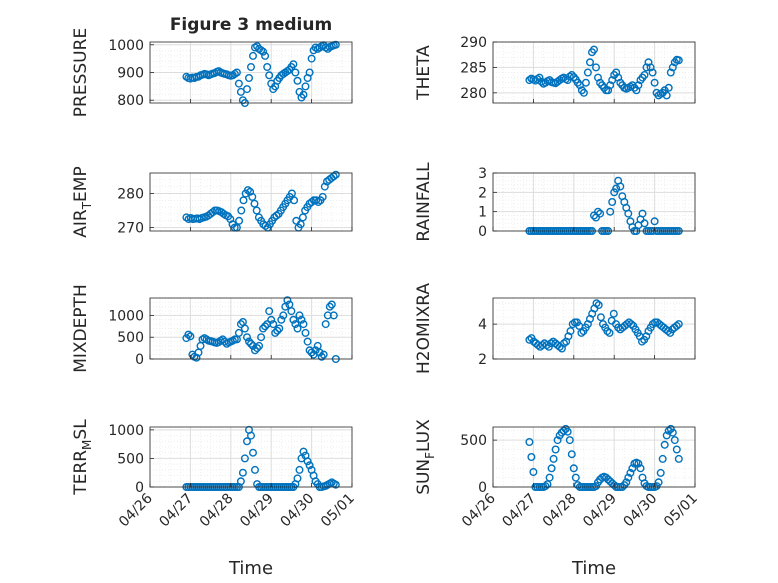 The image size is (778, 583). I want to click on y-axis-label: MIXDEPTH, so click(81, 328).